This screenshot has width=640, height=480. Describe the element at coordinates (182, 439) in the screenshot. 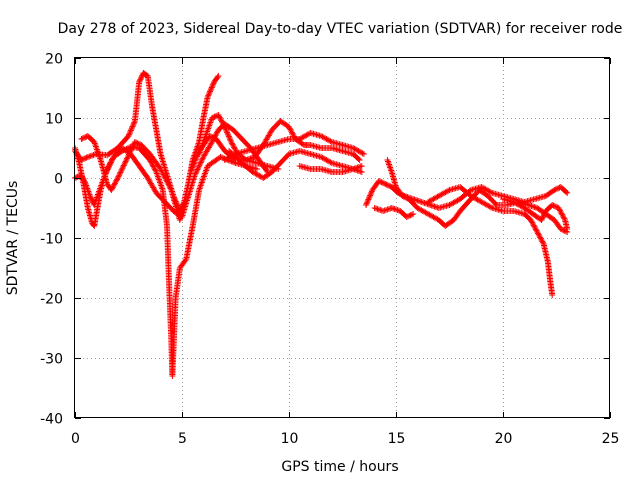

I see `x-tick-label: 5` at that location.